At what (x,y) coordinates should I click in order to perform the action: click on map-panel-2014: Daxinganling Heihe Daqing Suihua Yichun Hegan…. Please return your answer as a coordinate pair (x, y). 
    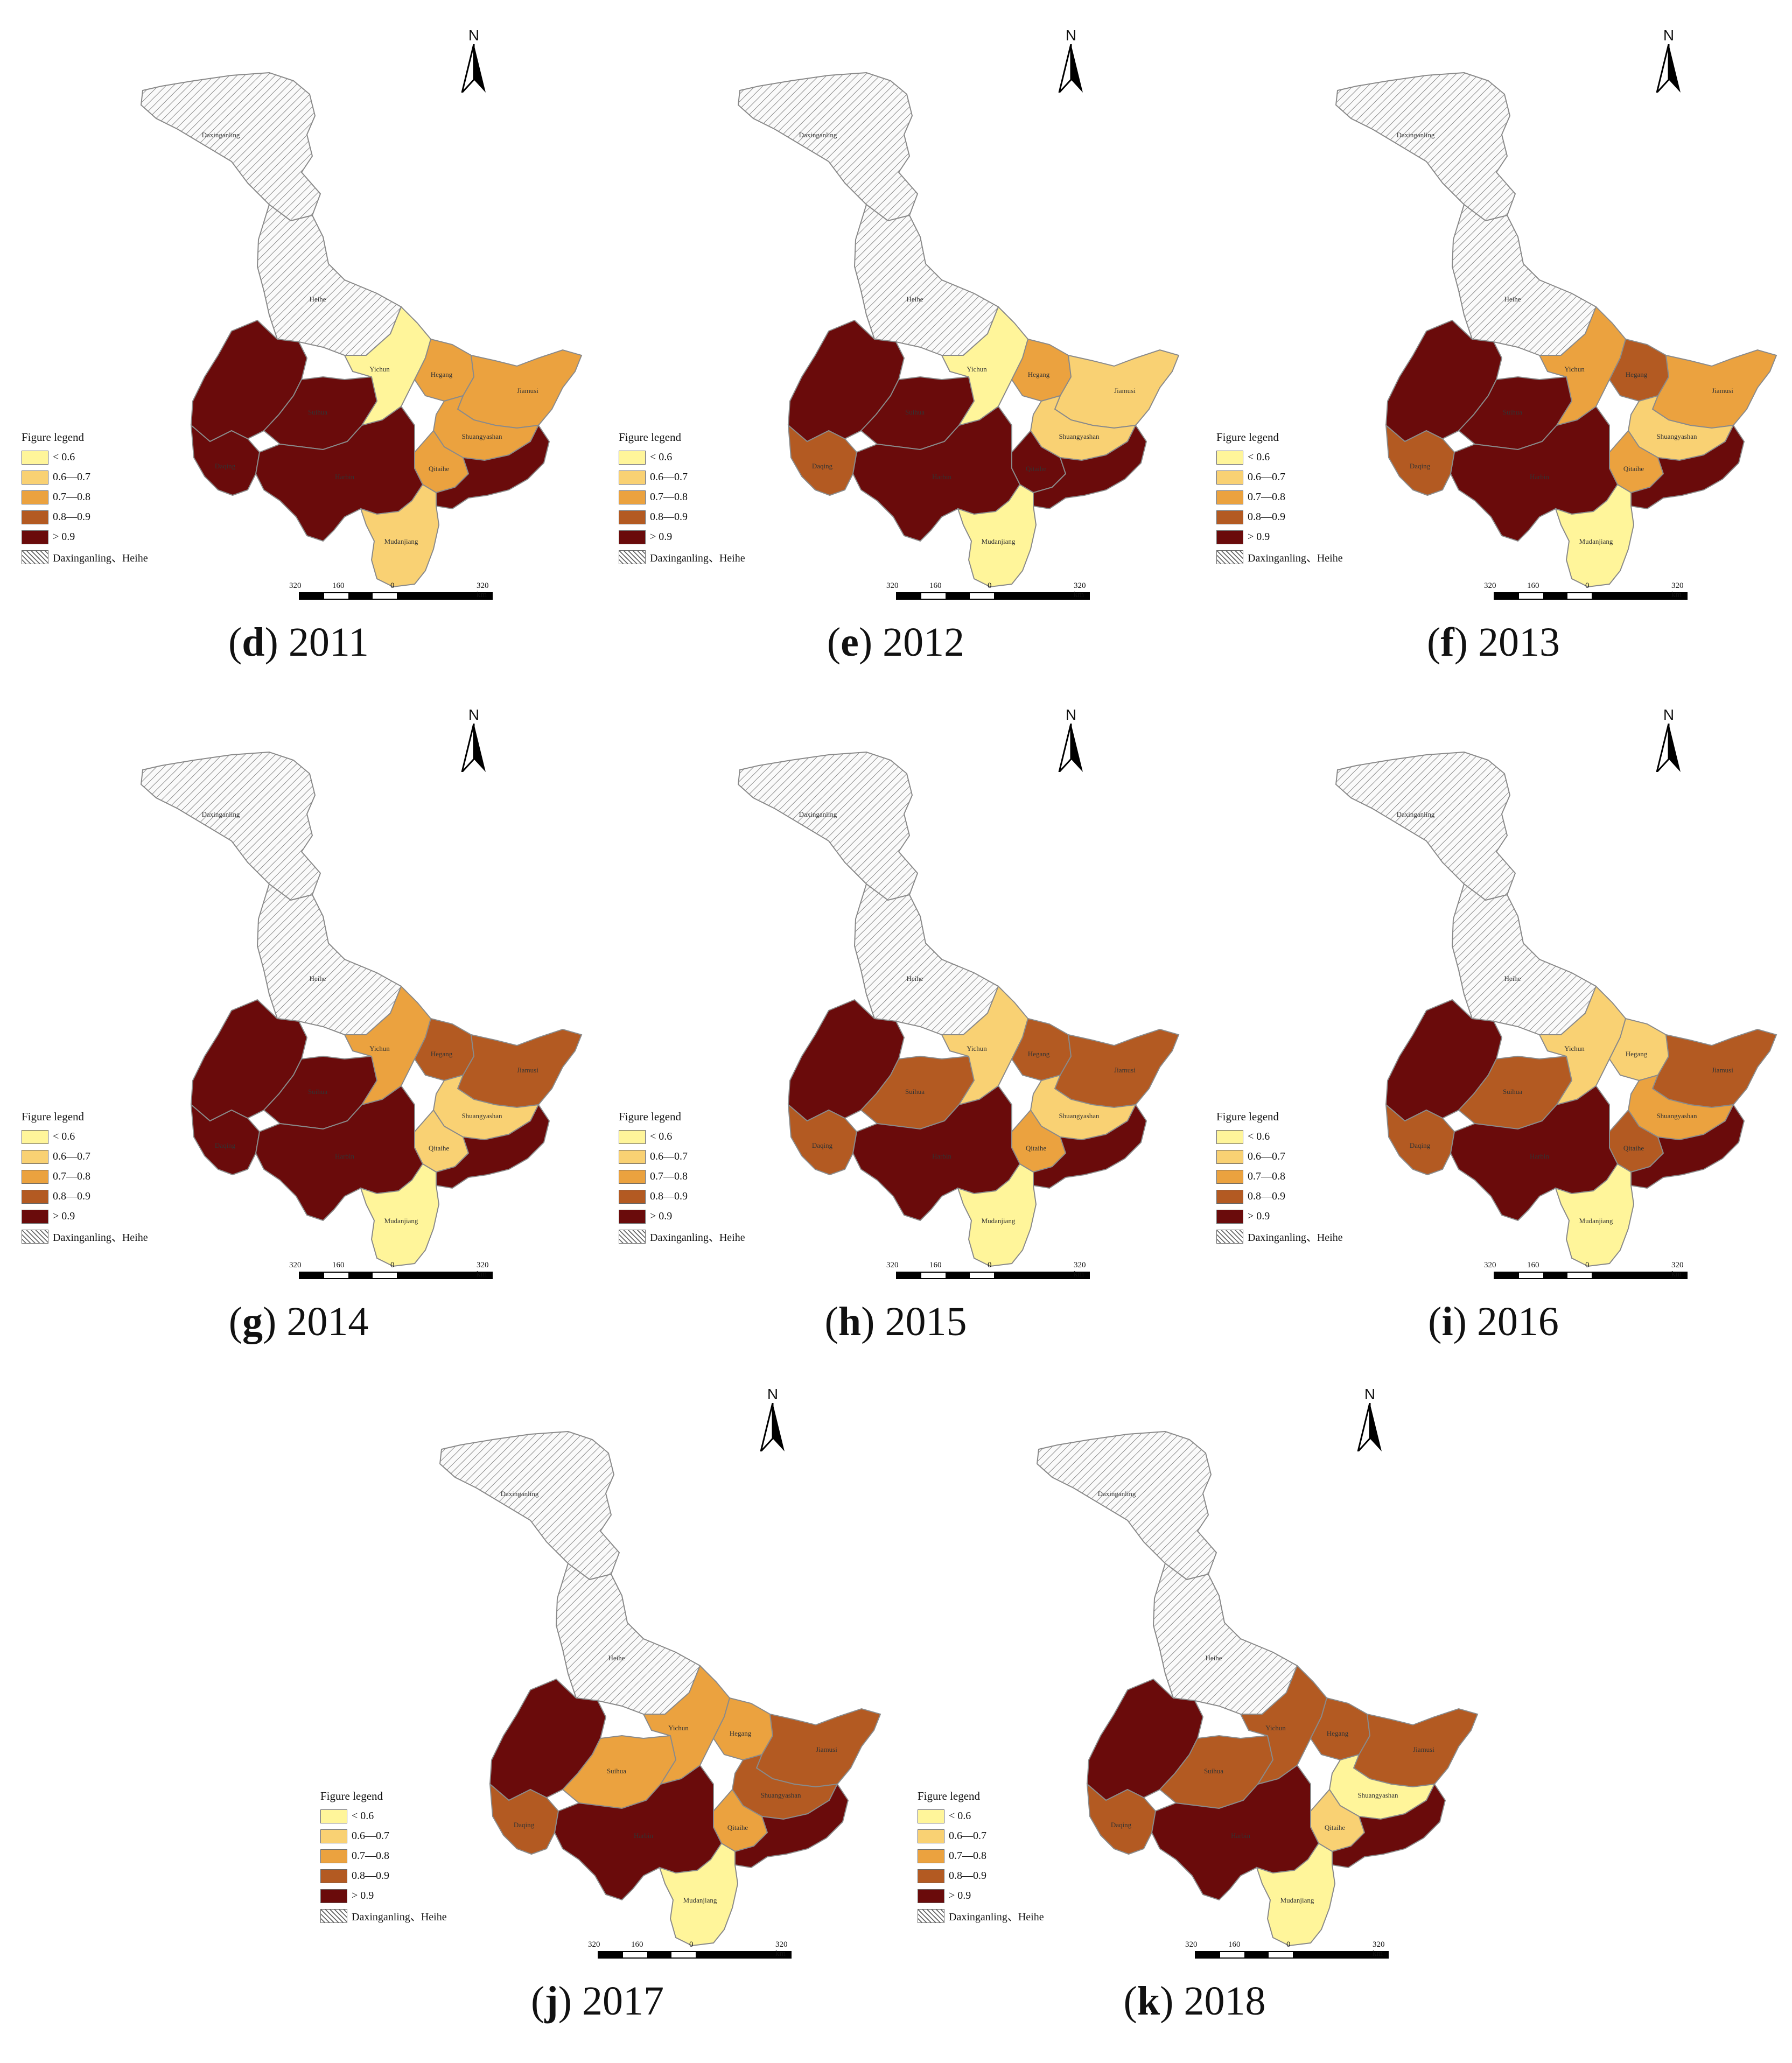
    Looking at the image, I should click on (298, 1021).